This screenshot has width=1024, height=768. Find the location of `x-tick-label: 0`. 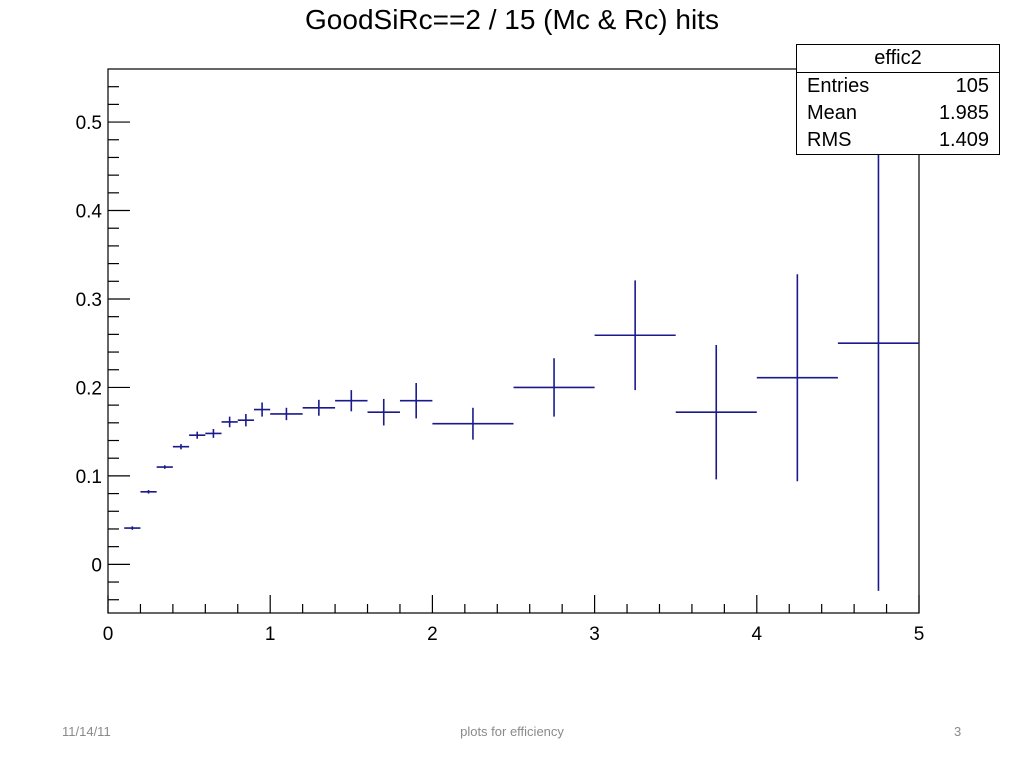

x-tick-label: 0 is located at coordinates (108, 634).